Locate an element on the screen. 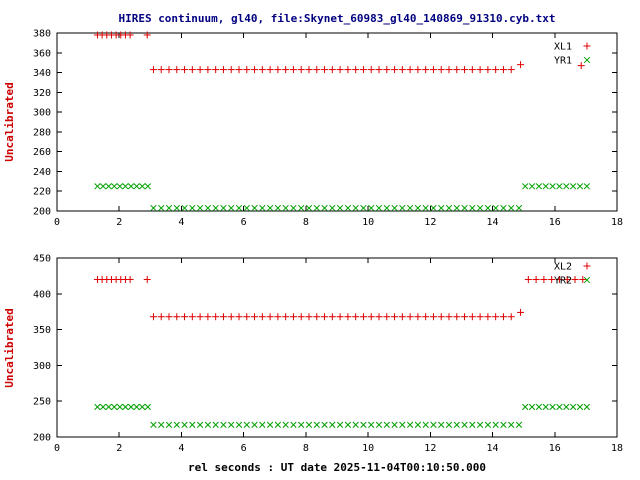 This screenshot has width=640, height=480. x-tick-label: 14 is located at coordinates (493, 448).